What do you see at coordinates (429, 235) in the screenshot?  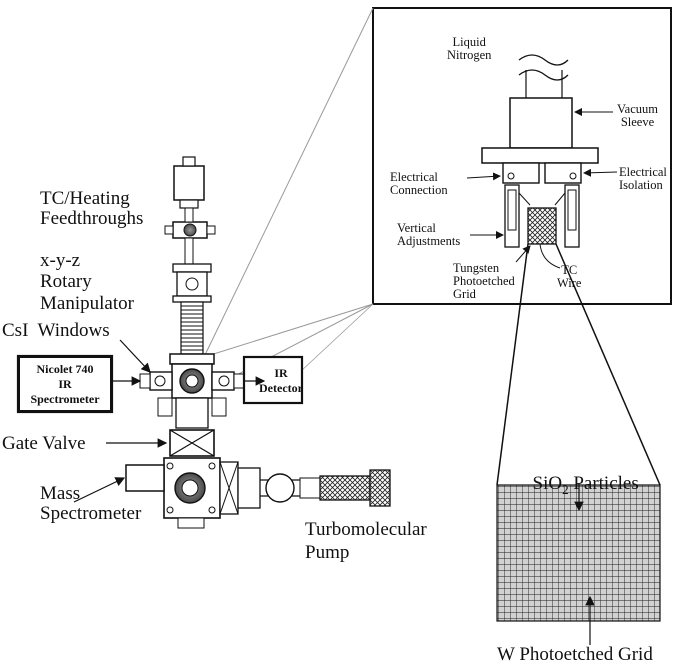 I see `label-vertical-adjustments: Vertical Adjustments` at bounding box center [429, 235].